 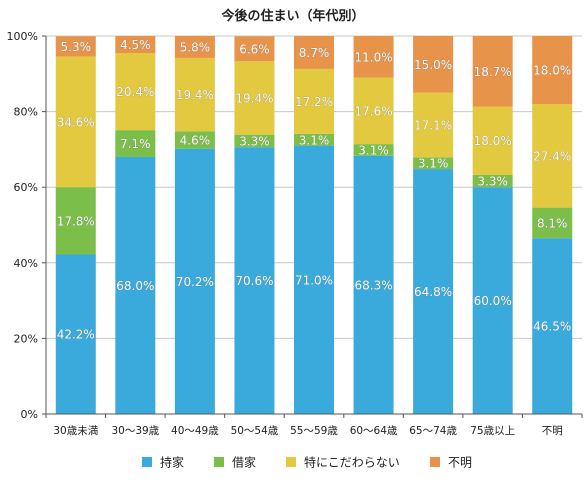 What do you see at coordinates (26, 112) in the screenshot?
I see `y-tick-label: 80%` at bounding box center [26, 112].